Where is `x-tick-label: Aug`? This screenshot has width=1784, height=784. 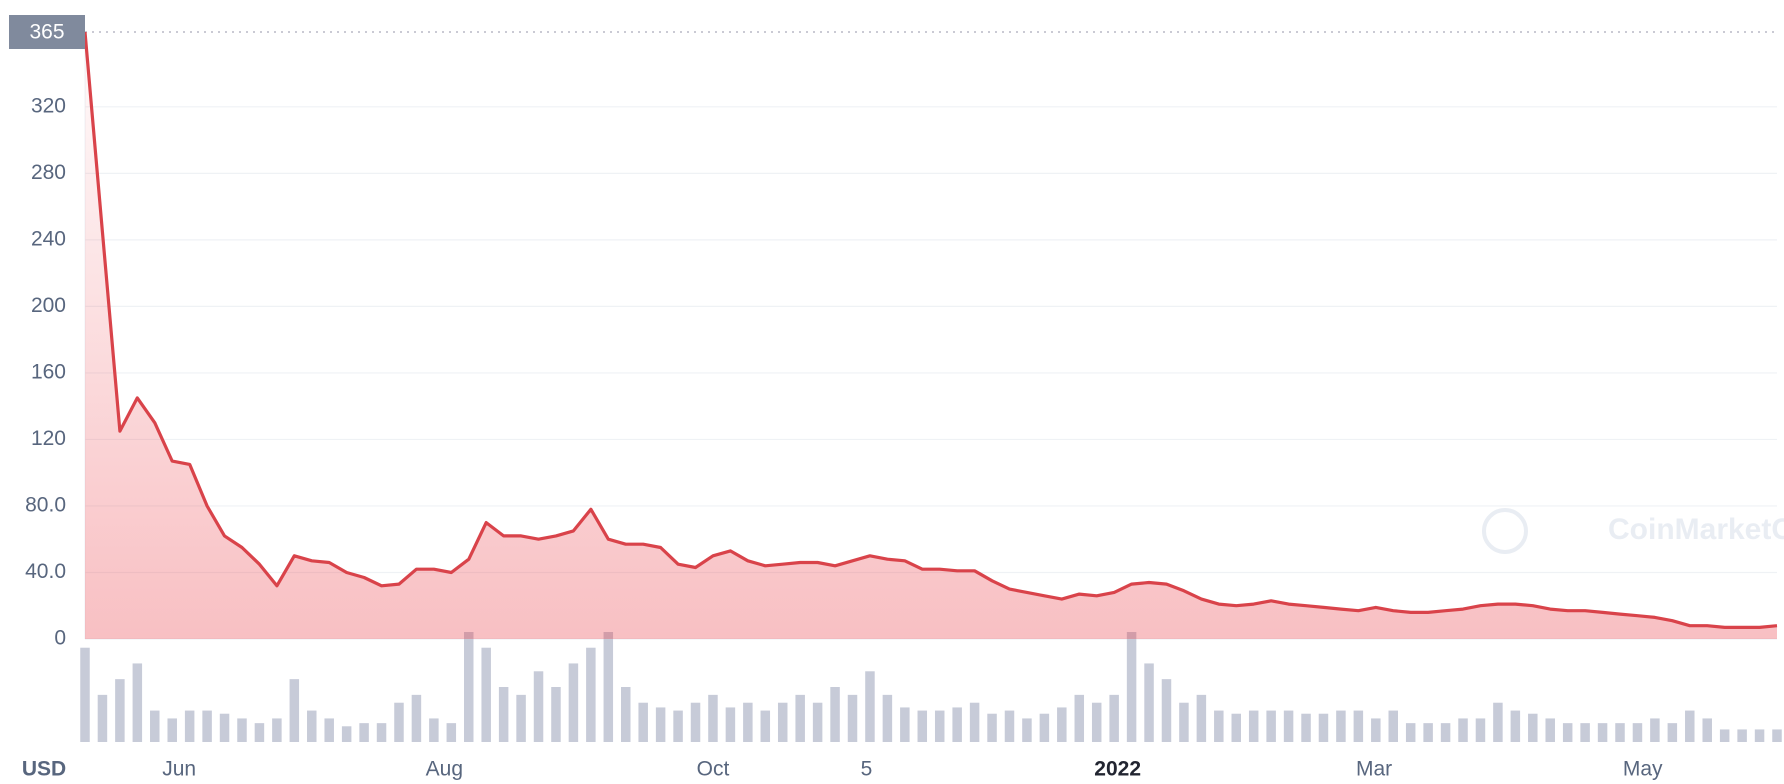
x-tick-label: Aug is located at coordinates (444, 769).